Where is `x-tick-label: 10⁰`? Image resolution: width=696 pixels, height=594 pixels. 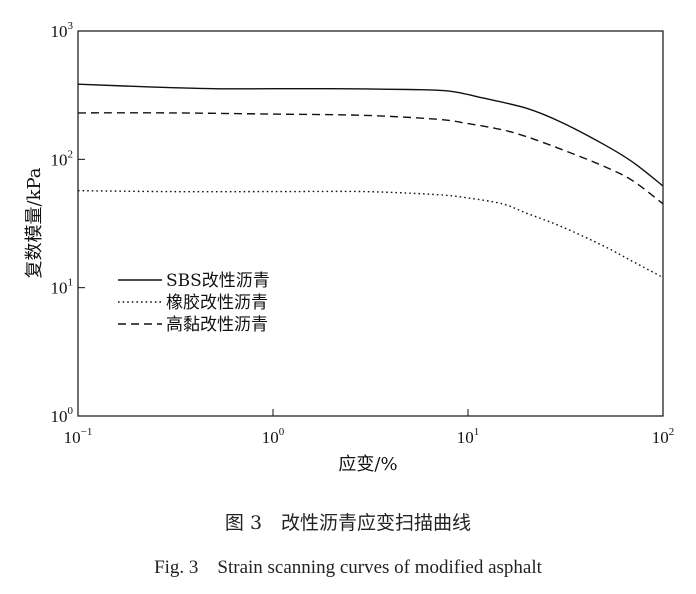 x-tick-label: 10⁰ is located at coordinates (273, 436).